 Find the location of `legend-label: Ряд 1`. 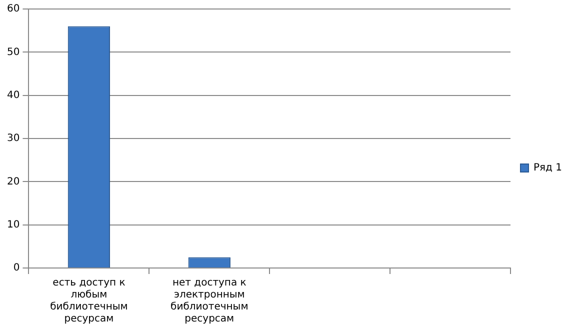

legend-label: Ряд 1 is located at coordinates (548, 168).